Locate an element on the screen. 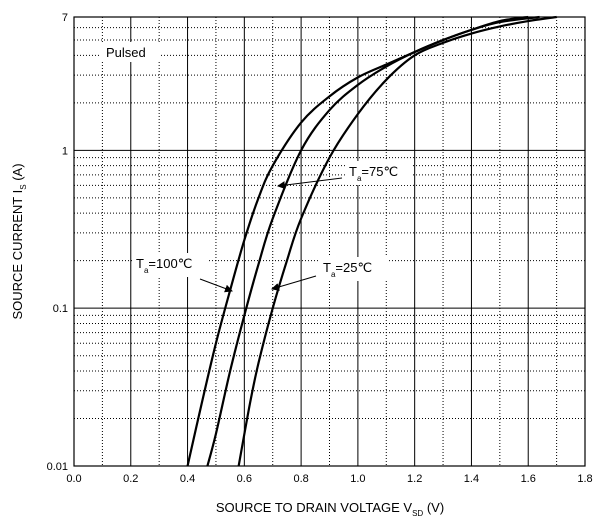 The width and height of the screenshot is (600, 519). y-tick-label: 7 is located at coordinates (65, 18).